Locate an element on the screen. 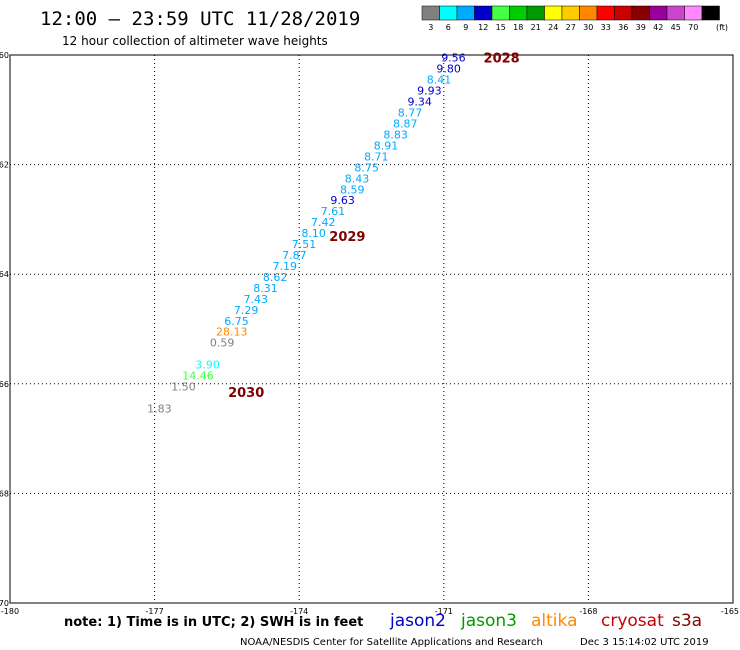  wave-height-point: 28.13 is located at coordinates (232, 332).